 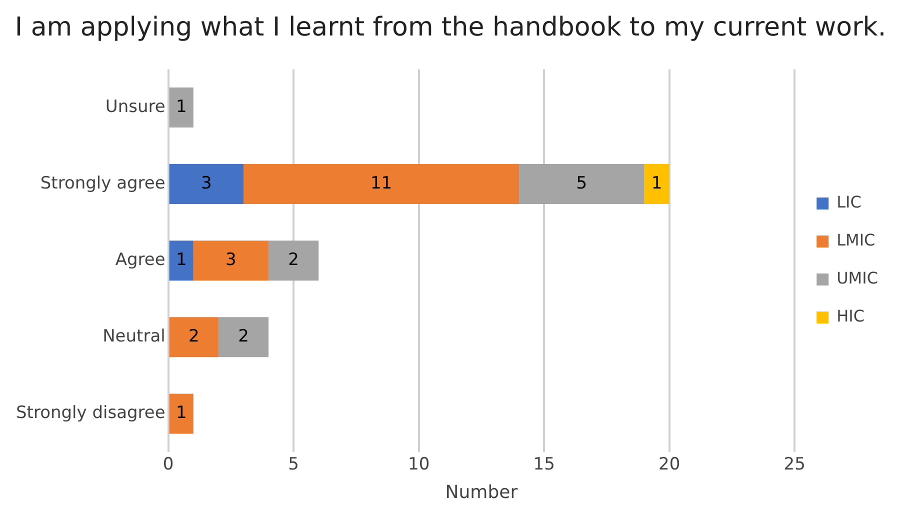 I want to click on y-tick-label: Neutral, so click(x=134, y=336).